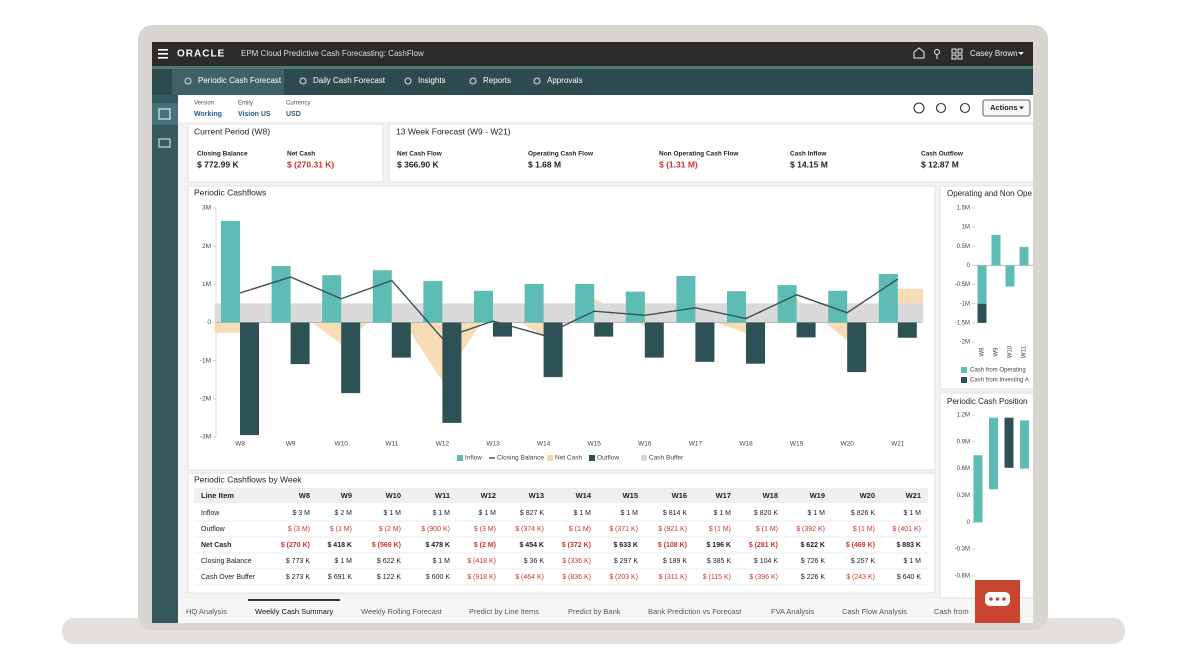 The width and height of the screenshot is (1187, 670). I want to click on table-header: W8, so click(304, 495).